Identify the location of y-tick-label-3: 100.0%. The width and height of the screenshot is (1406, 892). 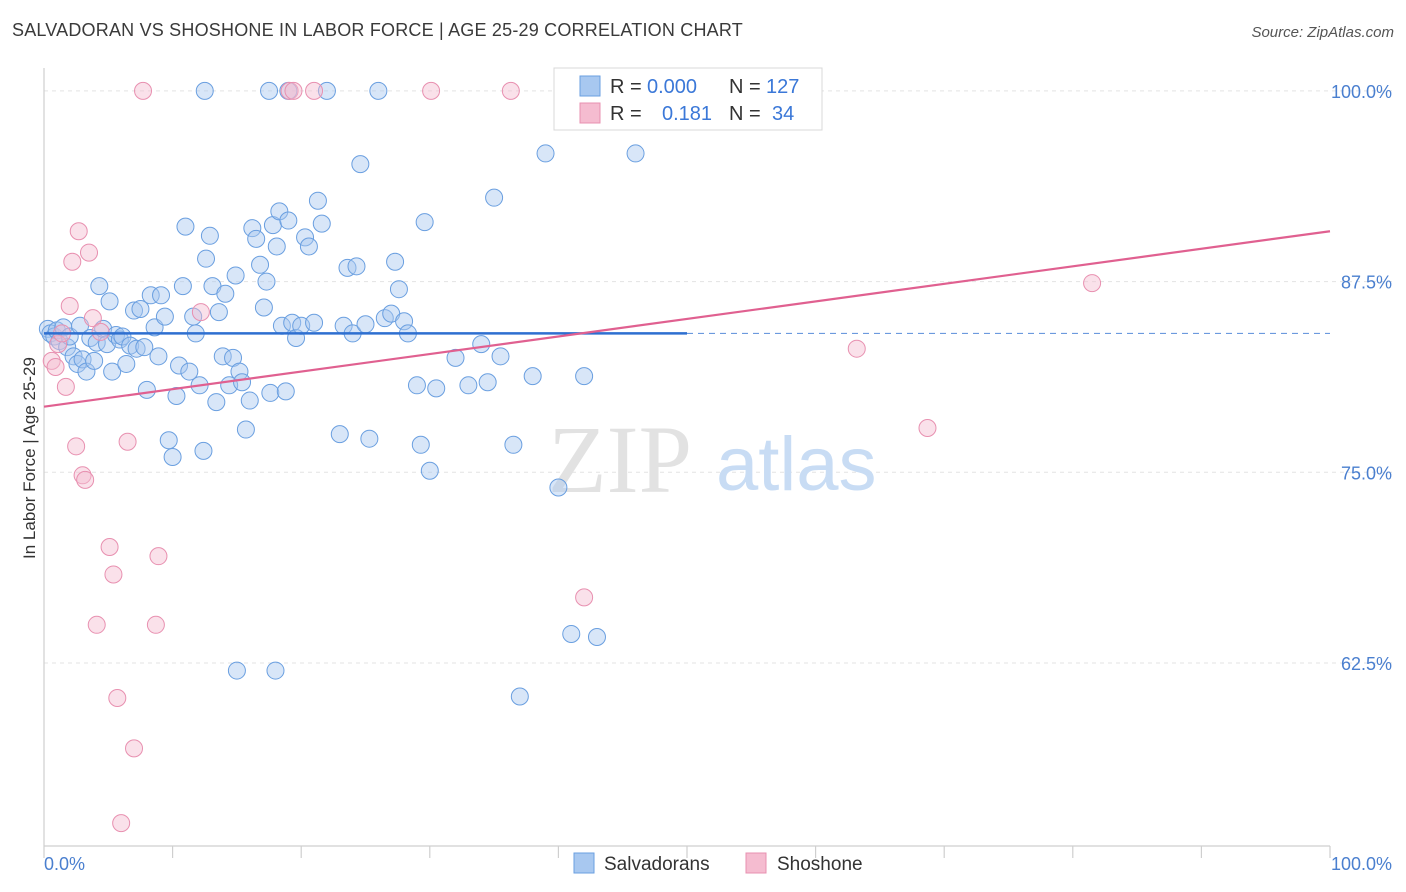
(1361, 92).